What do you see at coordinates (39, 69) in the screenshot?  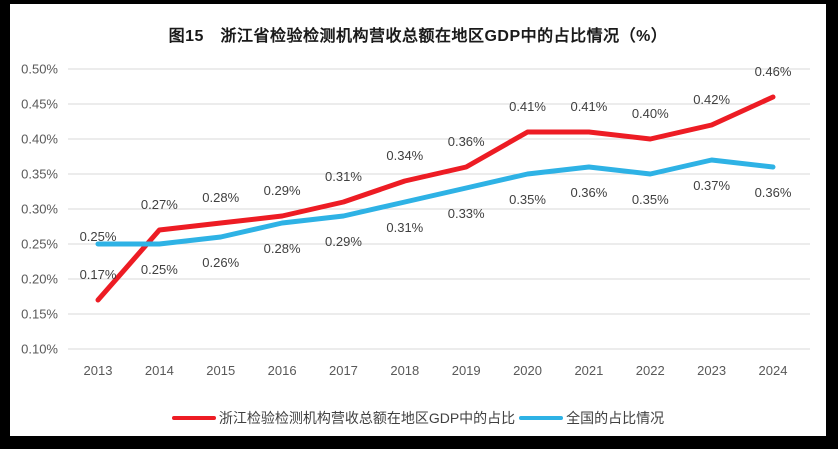 I see `y-axis-tick-label: 0.50%` at bounding box center [39, 69].